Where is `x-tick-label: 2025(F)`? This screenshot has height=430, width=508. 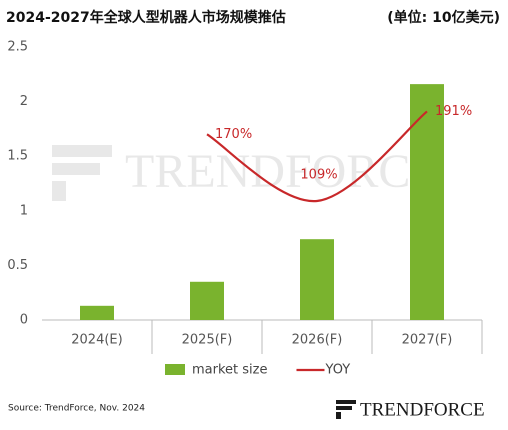 x-tick-label: 2025(F) is located at coordinates (207, 340).